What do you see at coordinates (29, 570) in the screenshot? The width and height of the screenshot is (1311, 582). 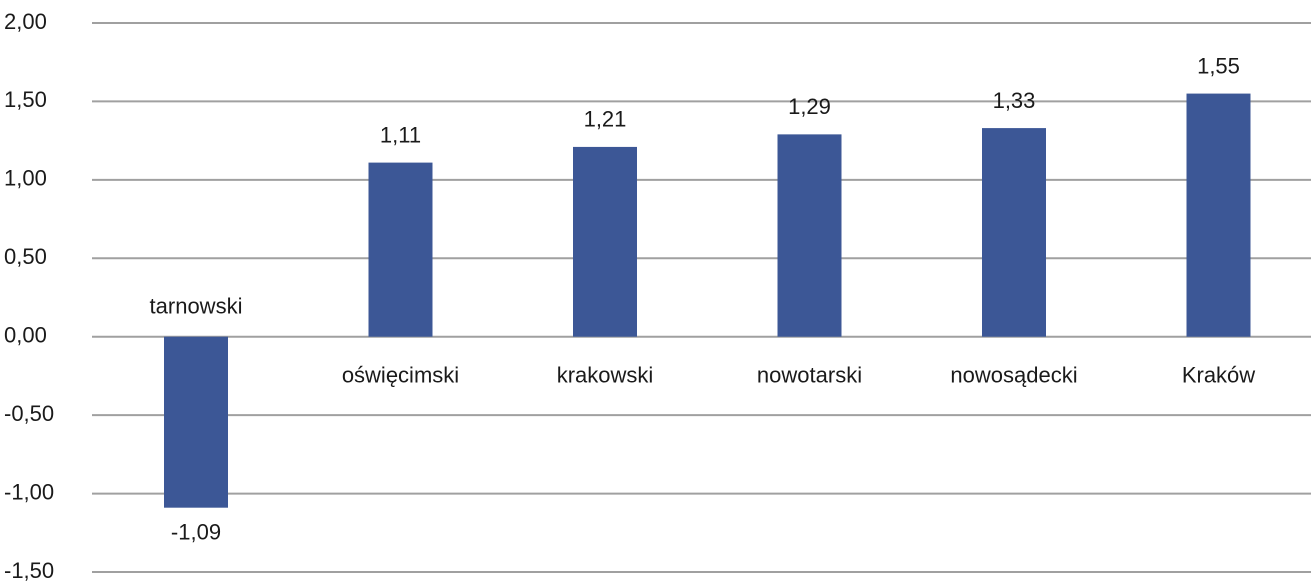 I see `y-tick-label: -1,50` at bounding box center [29, 570].